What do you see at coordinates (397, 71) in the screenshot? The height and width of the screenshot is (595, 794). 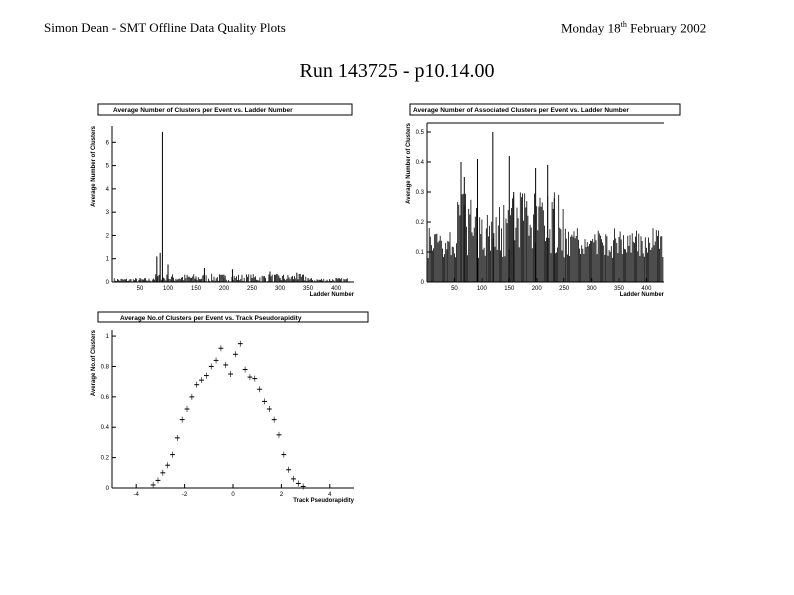 I see `run-title: Run 143725 - p10.14.00` at bounding box center [397, 71].